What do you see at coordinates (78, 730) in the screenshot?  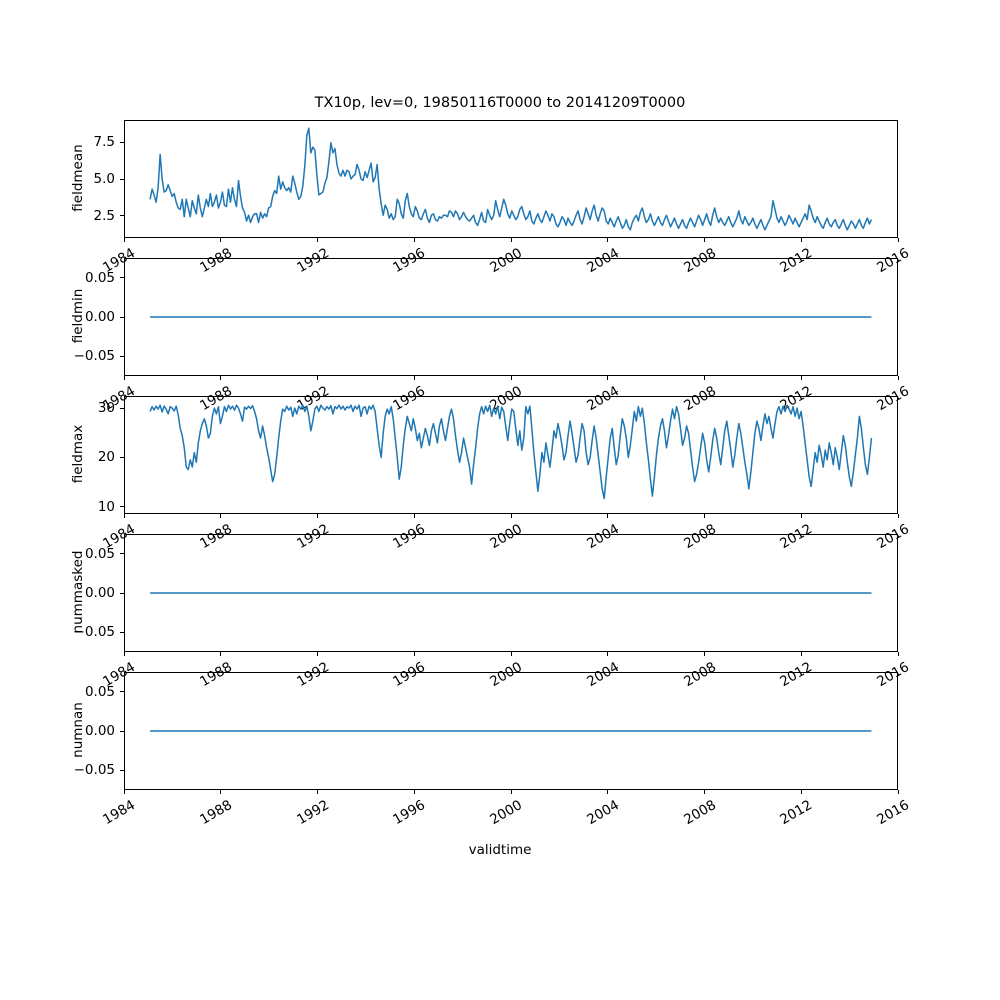 I see `y-axis-label-numnan: numnan` at bounding box center [78, 730].